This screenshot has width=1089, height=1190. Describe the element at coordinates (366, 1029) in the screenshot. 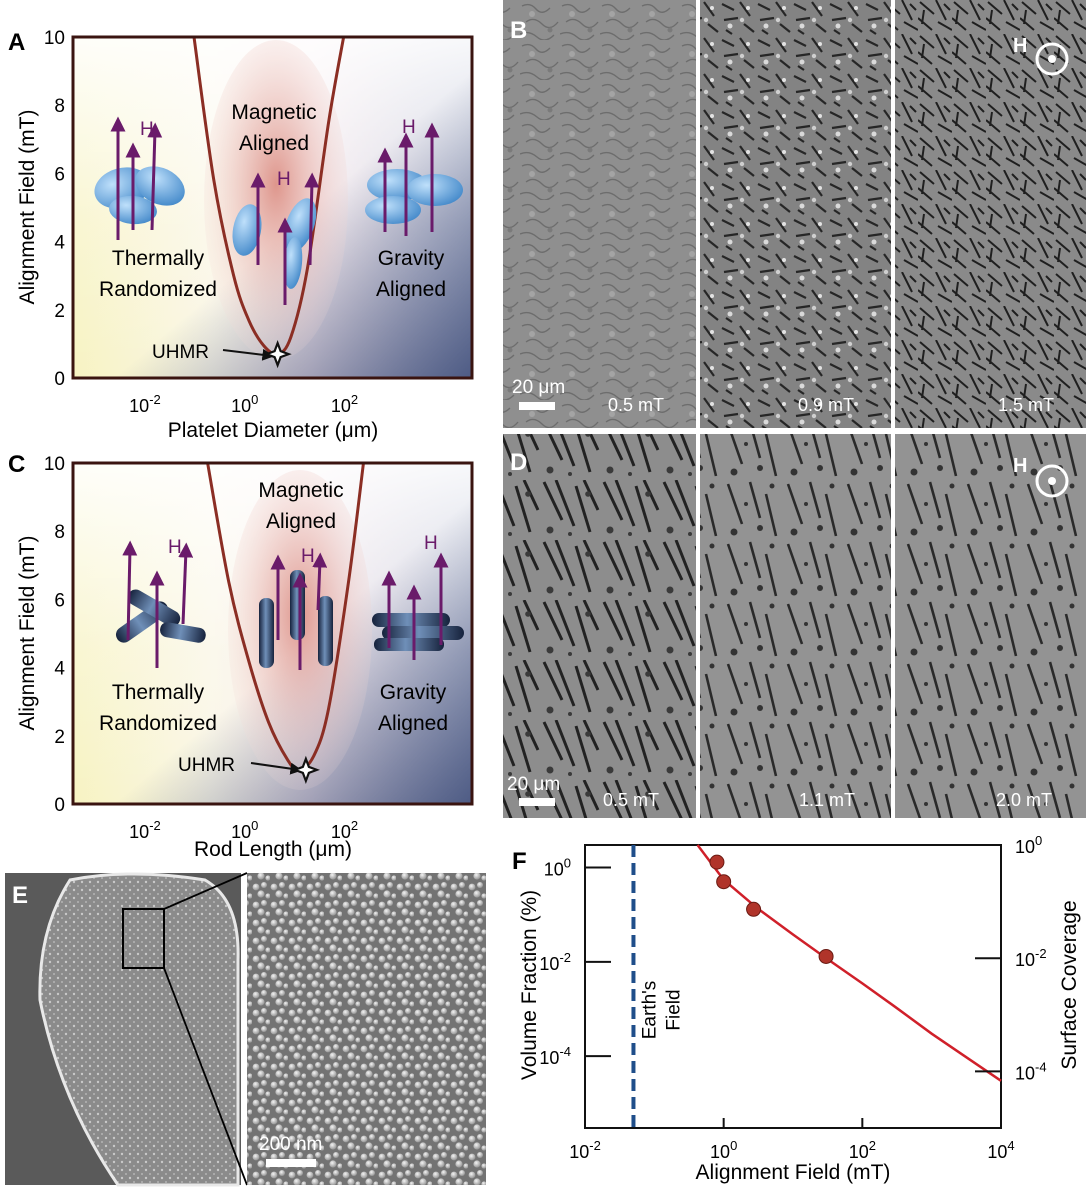

I see `panel-e-sem-zoom` at that location.